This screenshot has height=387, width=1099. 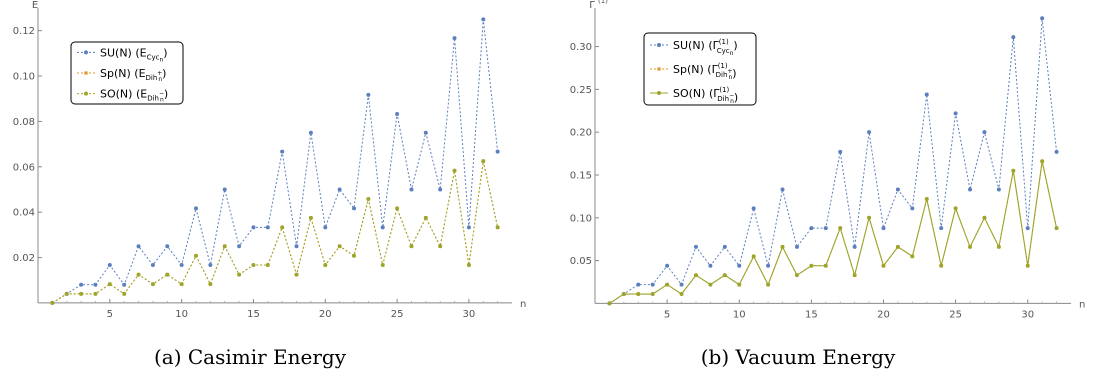 What do you see at coordinates (603, 2) in the screenshot?
I see `y-axis-label-superscript: (1)` at bounding box center [603, 2].